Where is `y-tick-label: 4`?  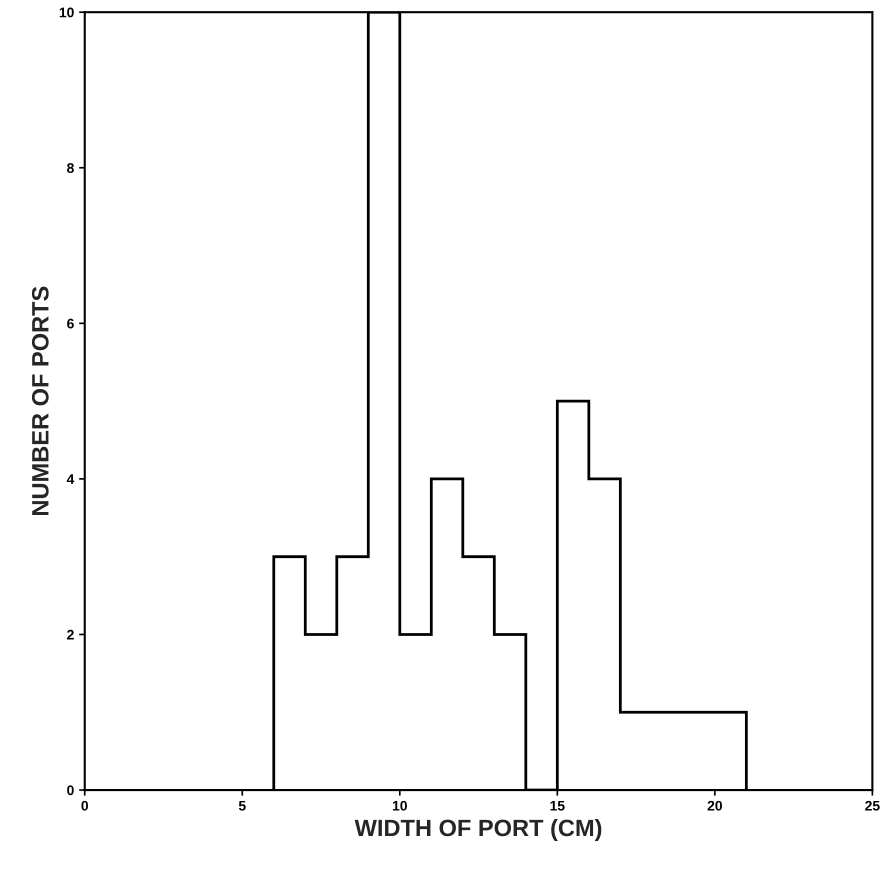
y-tick-label: 4 is located at coordinates (70, 479).